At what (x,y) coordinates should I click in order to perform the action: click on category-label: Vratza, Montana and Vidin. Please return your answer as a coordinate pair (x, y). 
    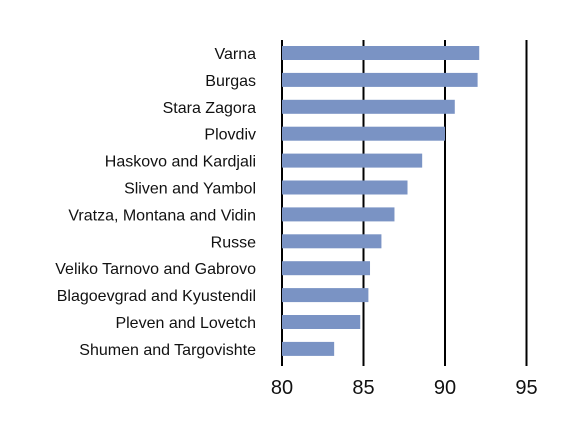
    Looking at the image, I should click on (162, 215).